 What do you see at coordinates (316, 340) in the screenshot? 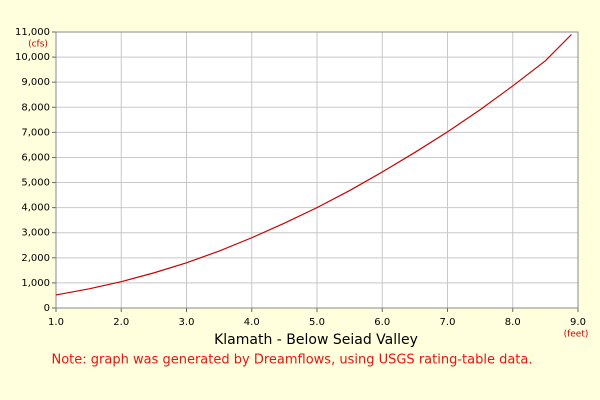
I see `chart-title: Klamath - Below Seiad Valley` at bounding box center [316, 340].